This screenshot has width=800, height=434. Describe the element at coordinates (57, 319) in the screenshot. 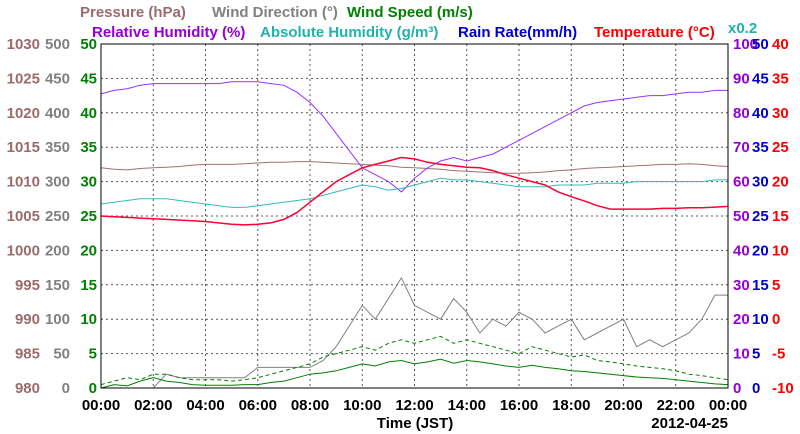

I see `tick-label-wind_direction: 100` at that location.